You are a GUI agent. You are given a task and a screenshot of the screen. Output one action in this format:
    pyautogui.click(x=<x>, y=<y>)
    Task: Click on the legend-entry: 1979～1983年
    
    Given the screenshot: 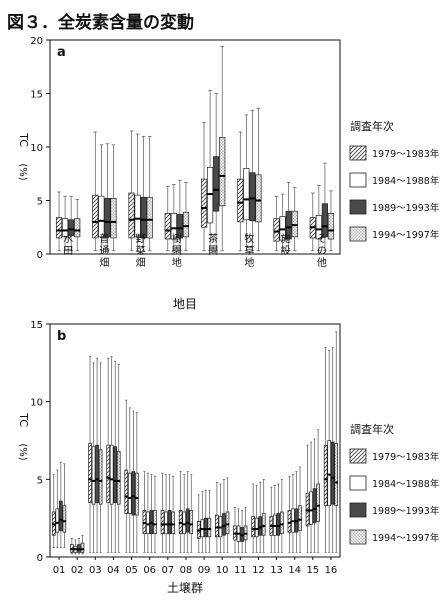 What is the action you would take?
    pyautogui.click(x=406, y=457)
    